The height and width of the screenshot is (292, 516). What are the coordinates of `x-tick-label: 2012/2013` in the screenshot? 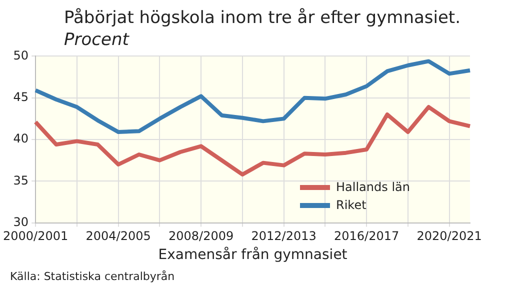 It's located at (283, 236).